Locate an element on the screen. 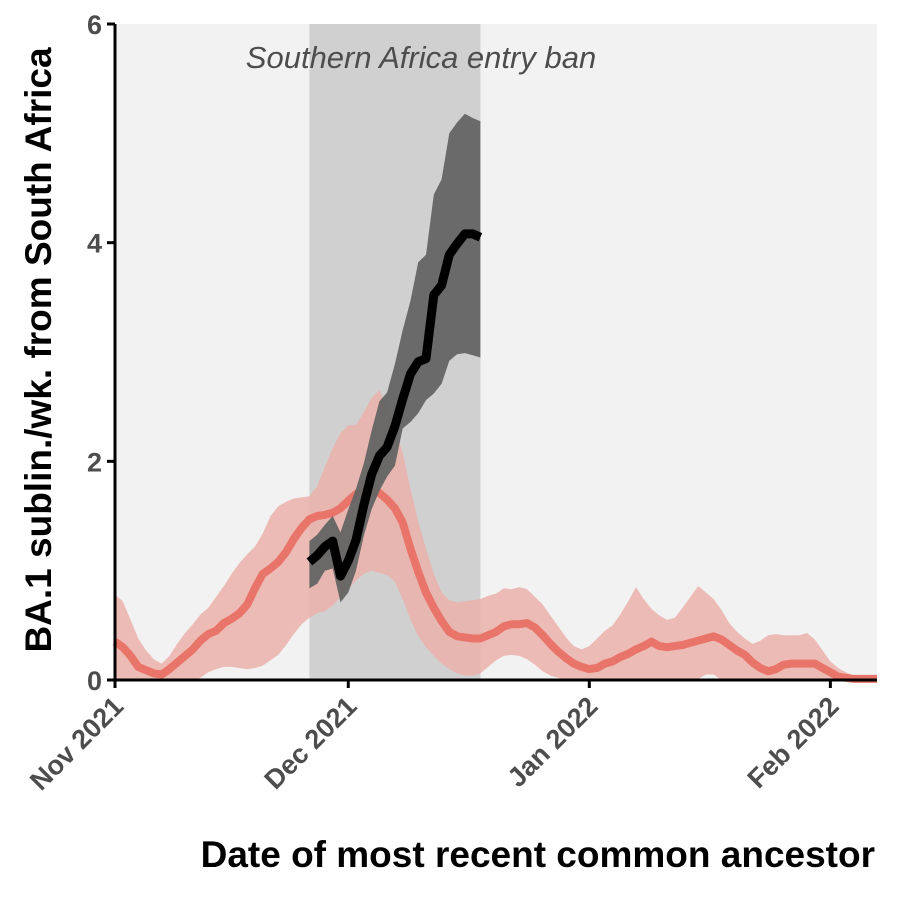 This screenshot has width=900, height=900. x-axis-ticks: Nov 2021 Dec 2021 Jan 2022 Feb 2022 is located at coordinates (434, 738).